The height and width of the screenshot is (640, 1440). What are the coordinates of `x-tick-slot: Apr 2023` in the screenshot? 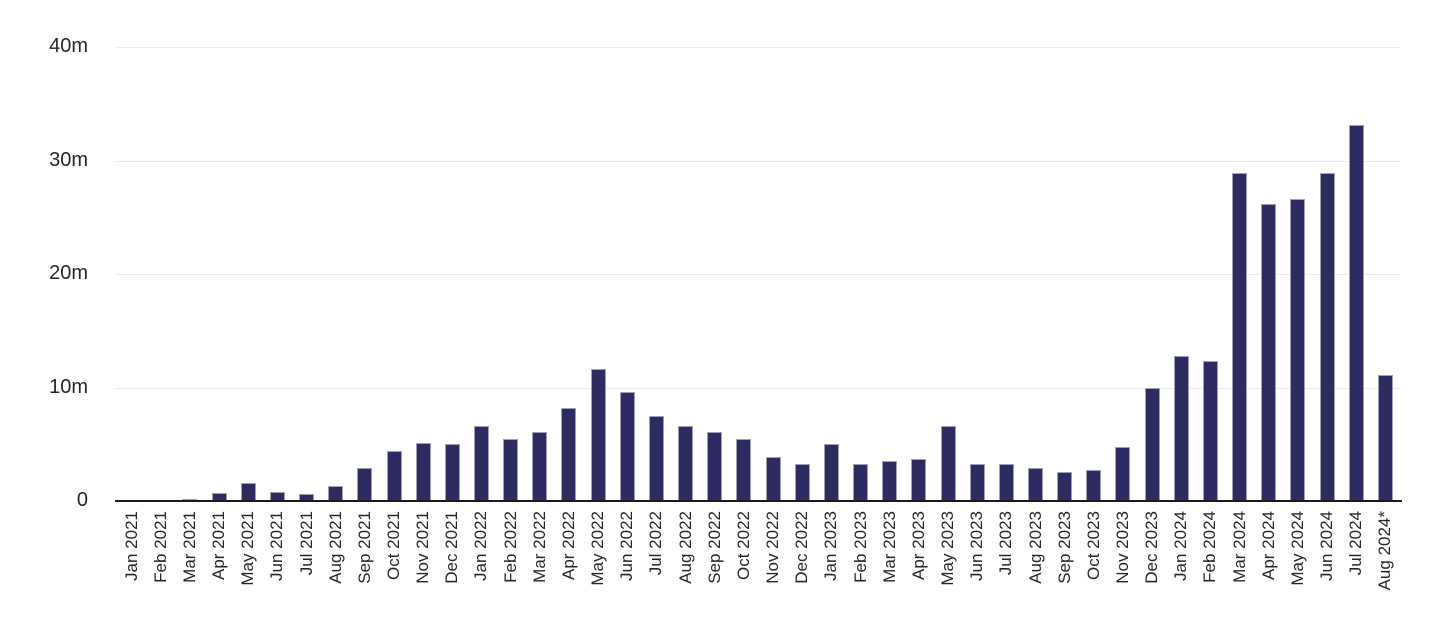 It's located at (918, 575).